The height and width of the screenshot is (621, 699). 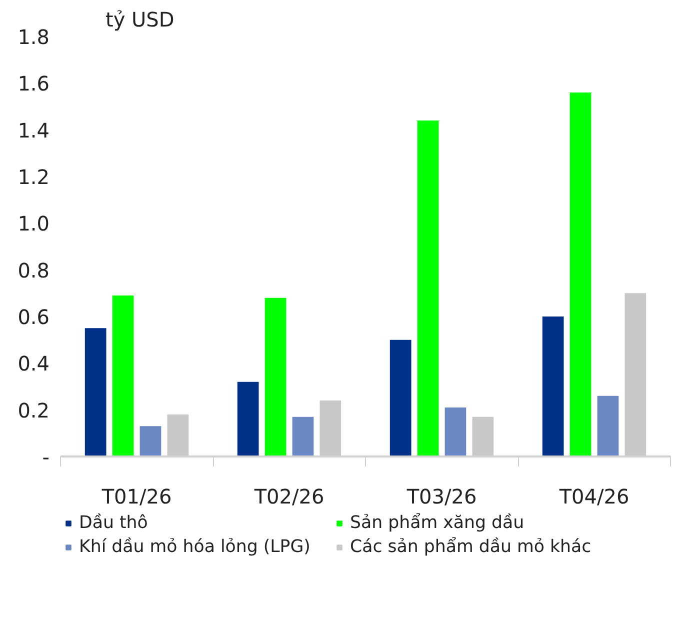 What do you see at coordinates (114, 523) in the screenshot?
I see `legend-label: Dầu thô` at bounding box center [114, 523].